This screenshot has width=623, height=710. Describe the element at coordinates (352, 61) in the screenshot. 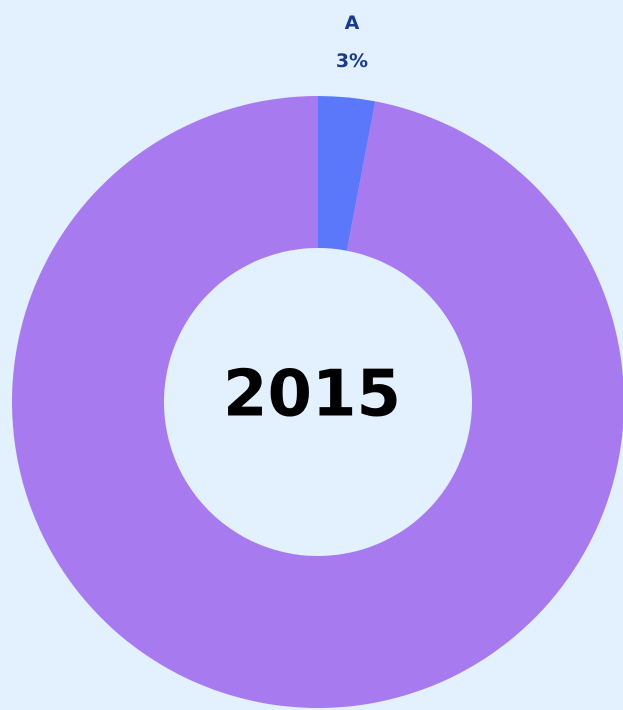

I see `slice-value-label: 3%` at that location.